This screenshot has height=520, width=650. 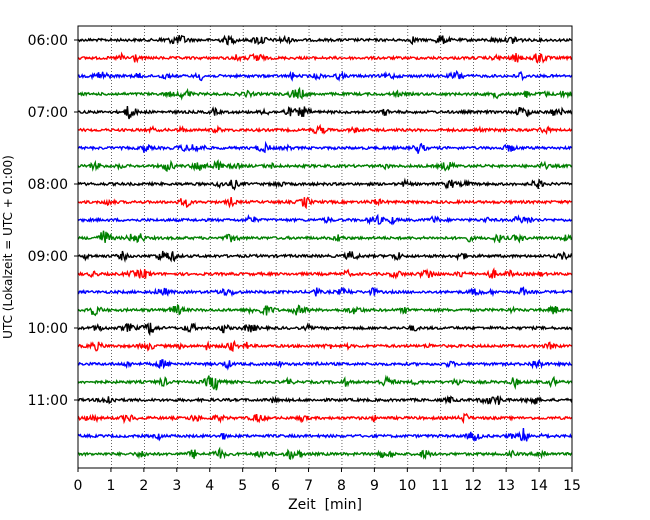 What do you see at coordinates (8, 247) in the screenshot?
I see `y-axis-label: UTC (Lokalzeit = UTC + 01:00)` at bounding box center [8, 247].